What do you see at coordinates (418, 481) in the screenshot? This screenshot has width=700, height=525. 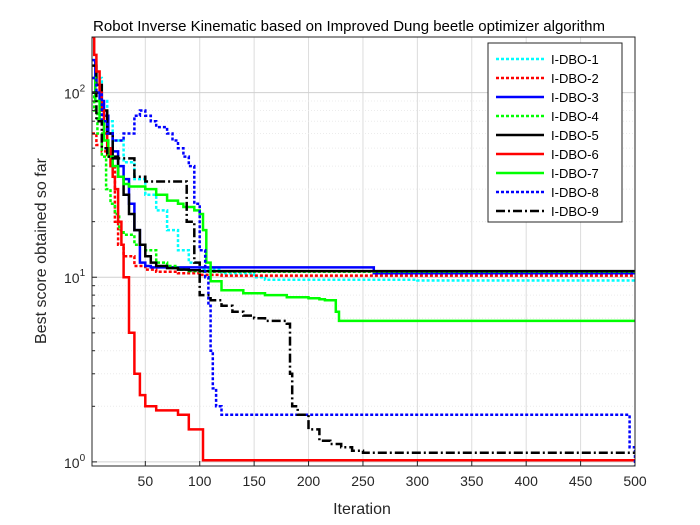 I see `x-tick-label: 300` at bounding box center [418, 481].